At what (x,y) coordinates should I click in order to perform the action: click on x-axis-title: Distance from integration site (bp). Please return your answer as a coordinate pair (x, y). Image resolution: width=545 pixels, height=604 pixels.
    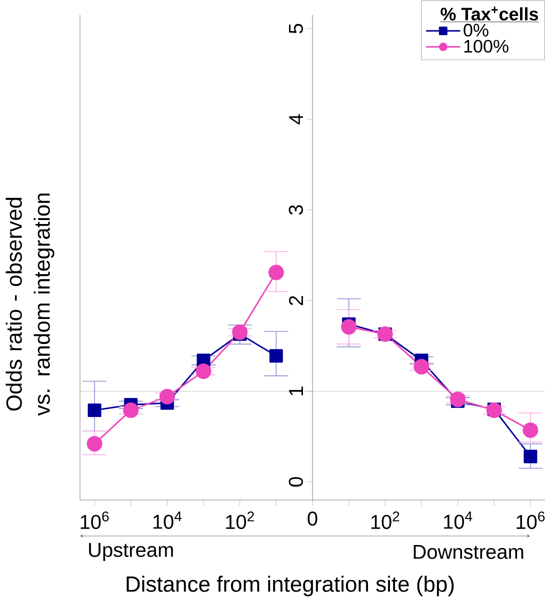
    Looking at the image, I should click on (290, 586).